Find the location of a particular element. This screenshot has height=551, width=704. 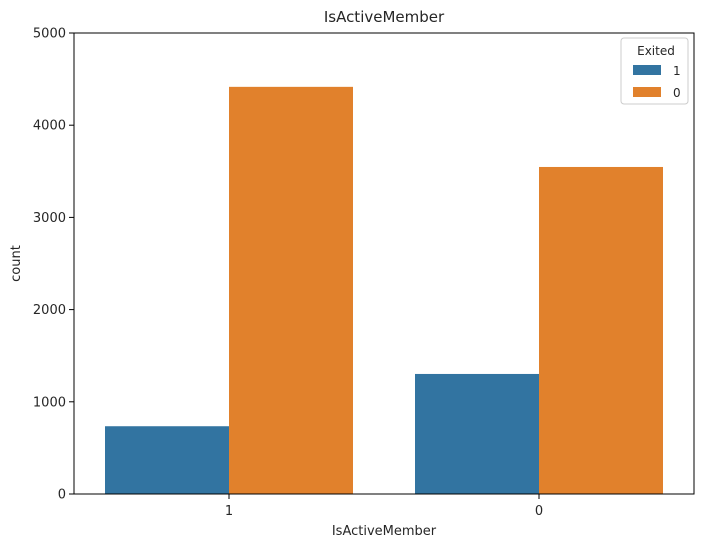

y-axis-label: count is located at coordinates (16, 263).